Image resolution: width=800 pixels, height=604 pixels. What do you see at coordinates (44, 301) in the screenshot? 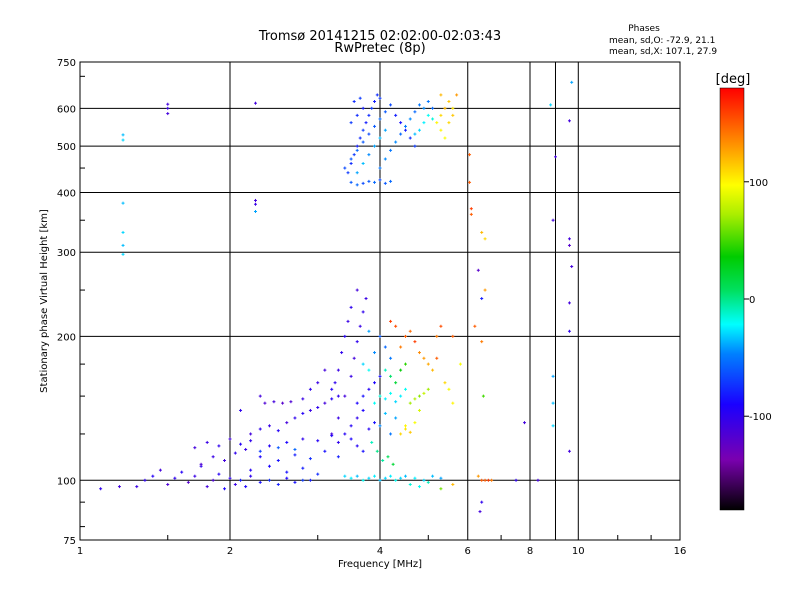
I see `y-axis-label: Stationary phase Virtual Height [km]` at bounding box center [44, 301].